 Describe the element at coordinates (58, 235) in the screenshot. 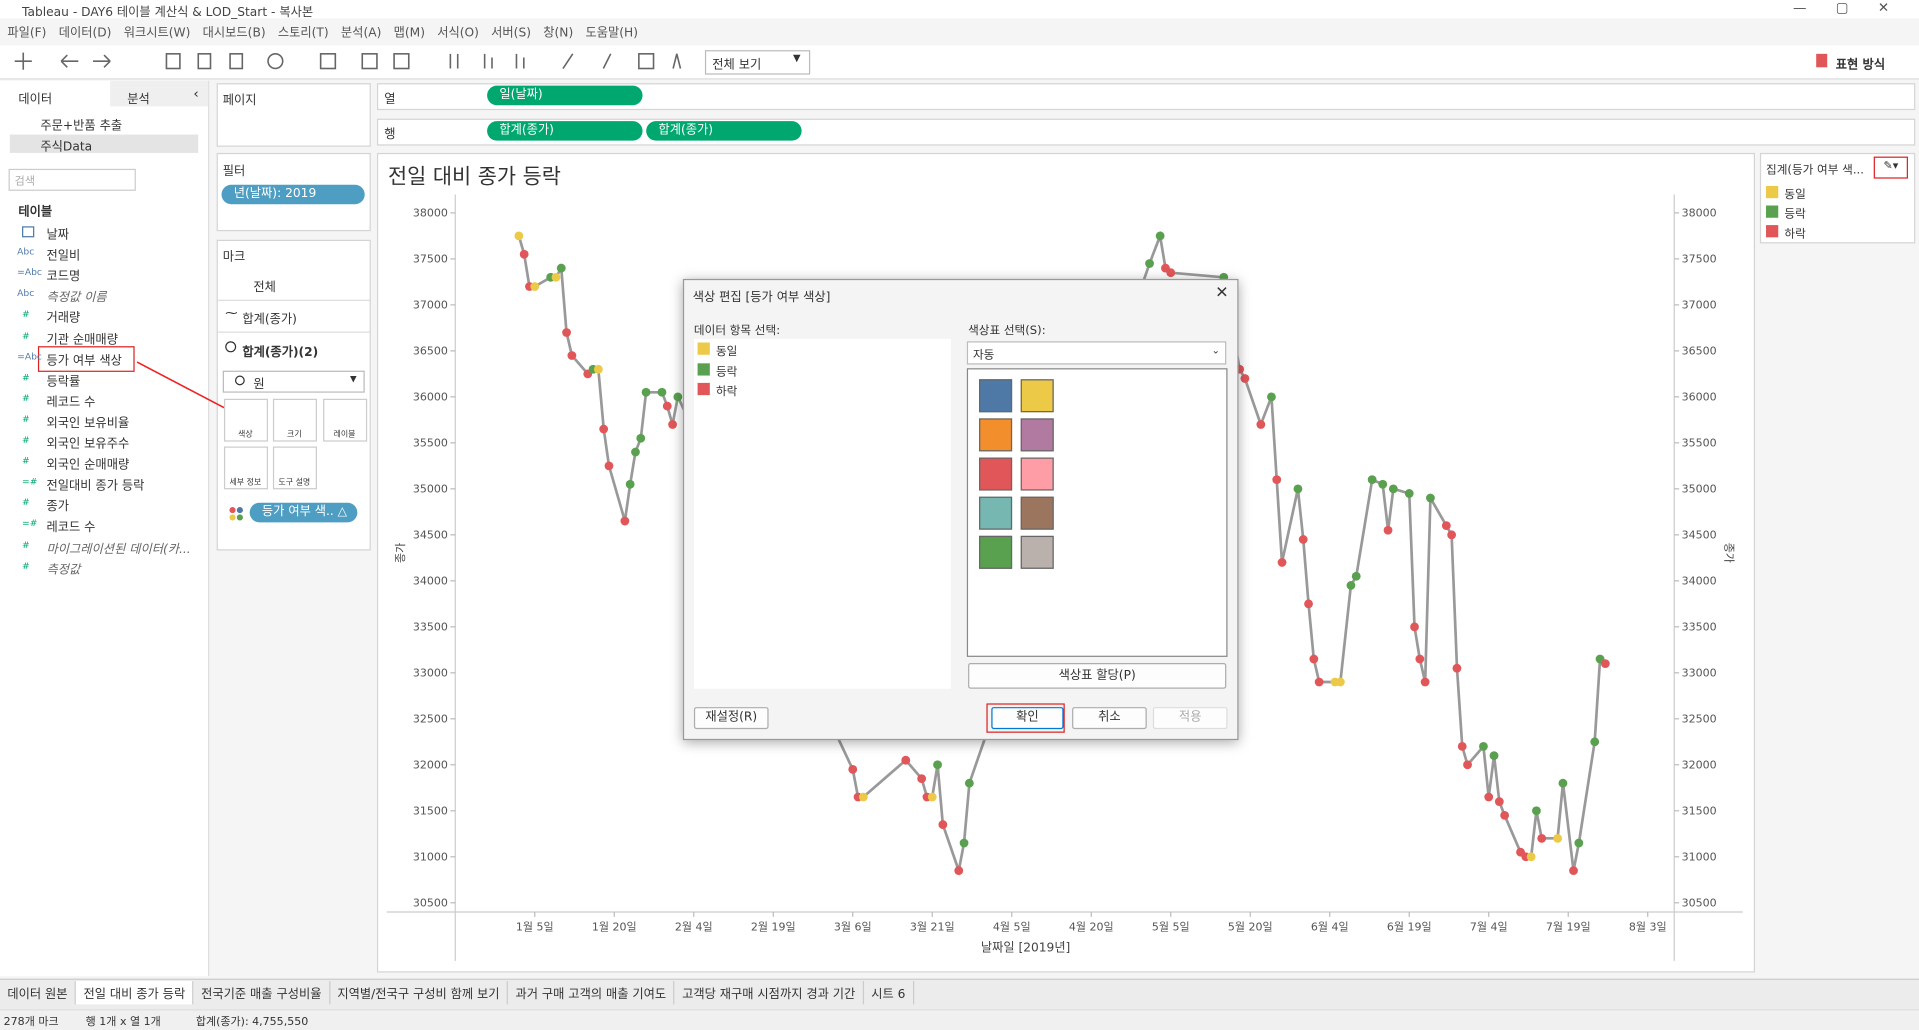

I see `field: 날짜` at that location.